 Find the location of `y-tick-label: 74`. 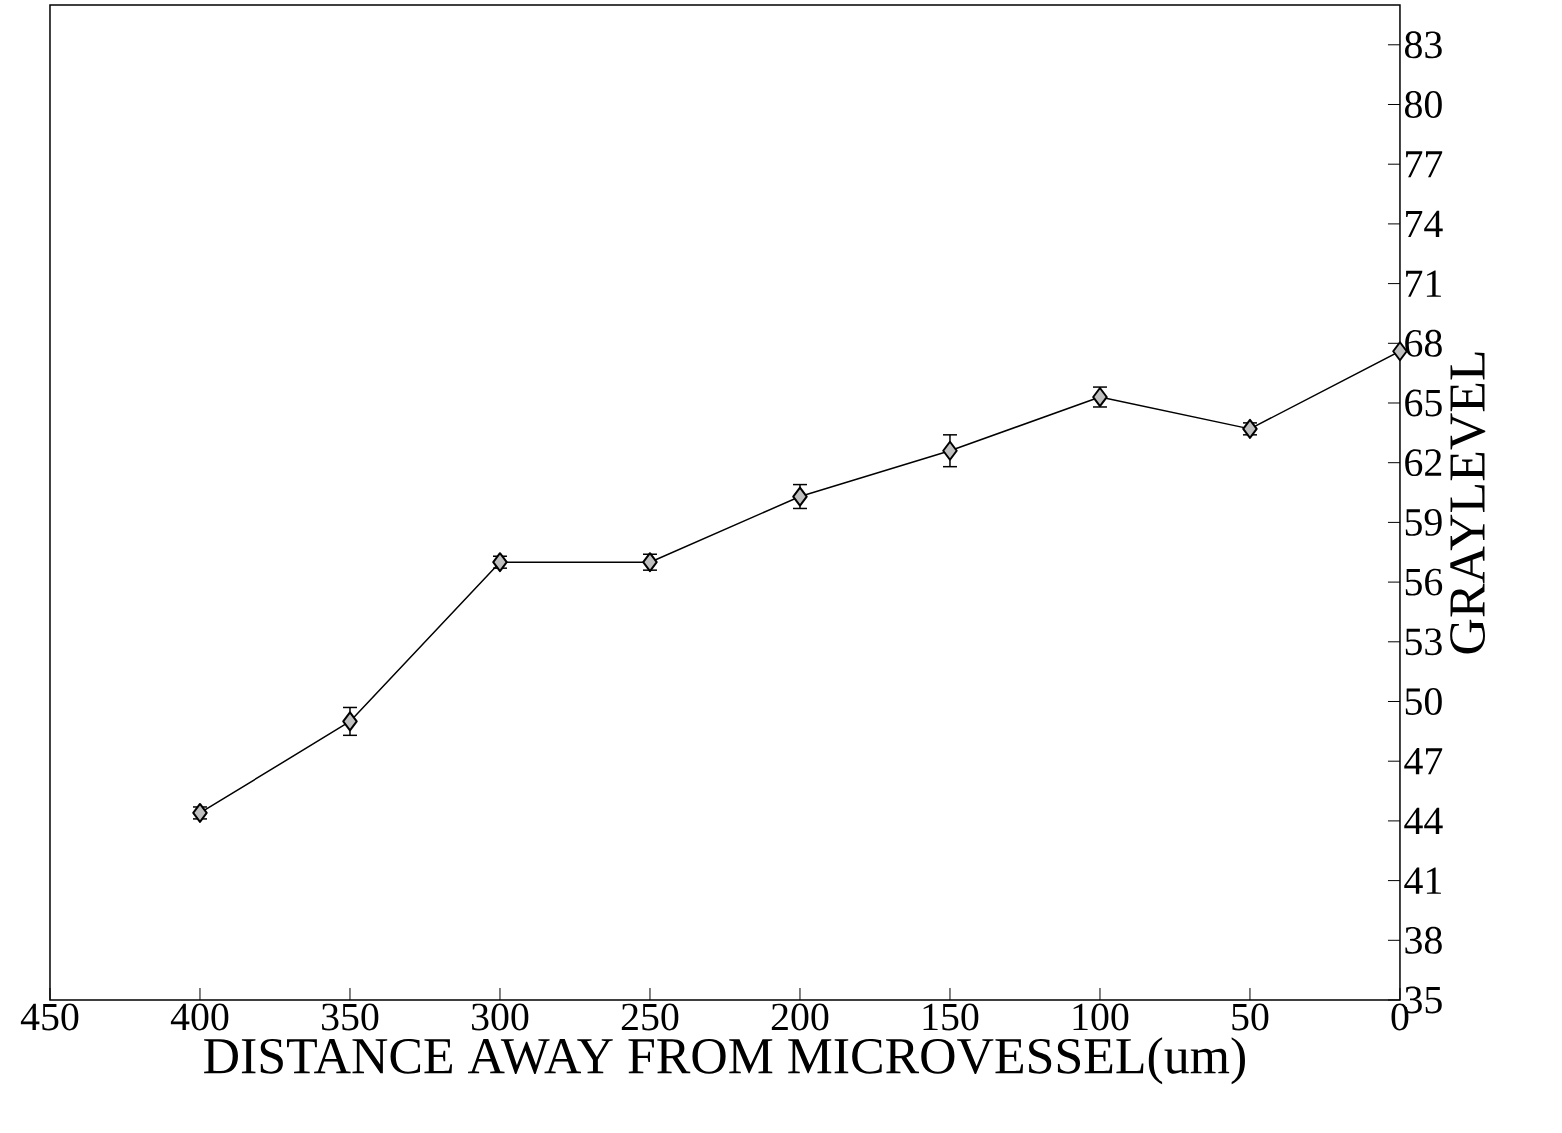

y-tick-label: 74 is located at coordinates (1424, 224).